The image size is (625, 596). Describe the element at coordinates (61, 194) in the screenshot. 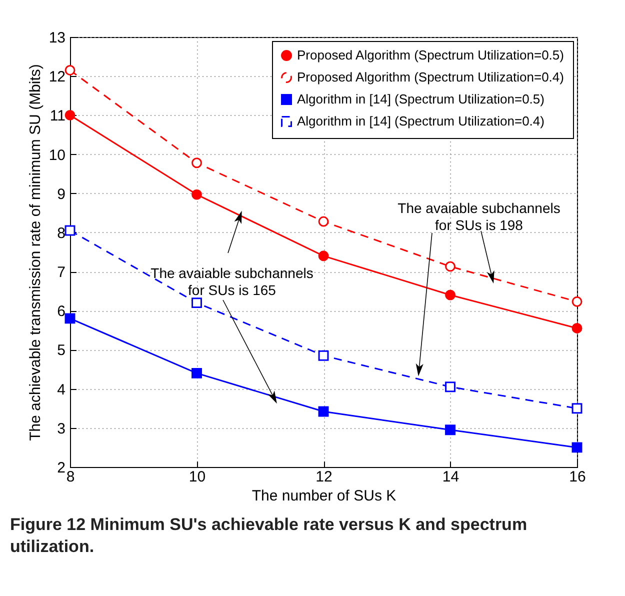

I see `y-tick-label: 9` at that location.